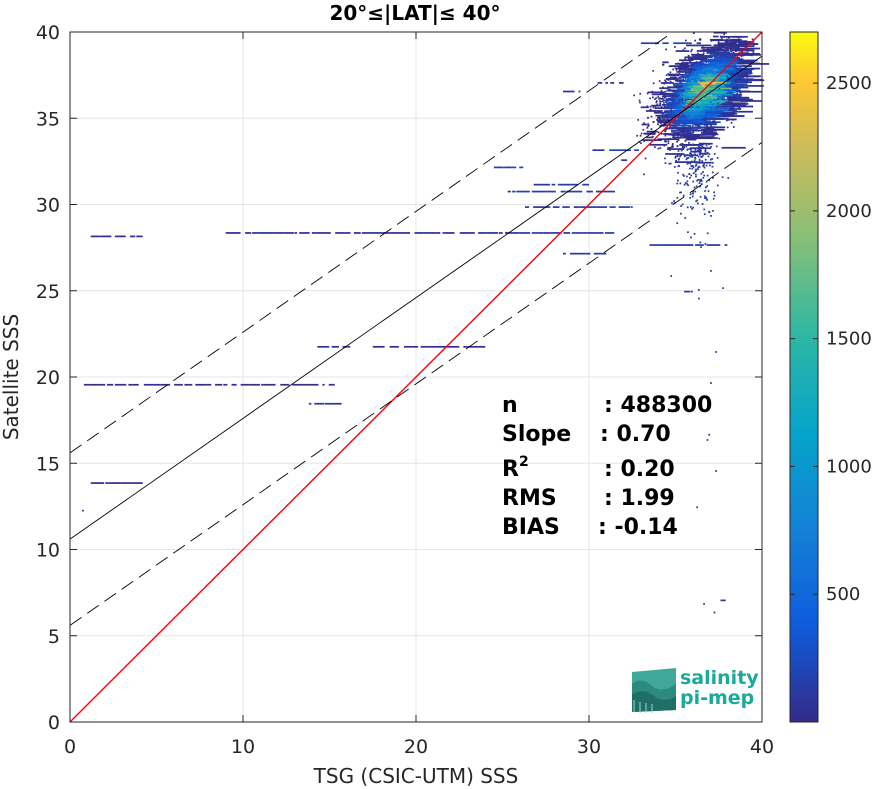  Describe the element at coordinates (639, 469) in the screenshot. I see `stat-r2-value: : 0.20` at that location.